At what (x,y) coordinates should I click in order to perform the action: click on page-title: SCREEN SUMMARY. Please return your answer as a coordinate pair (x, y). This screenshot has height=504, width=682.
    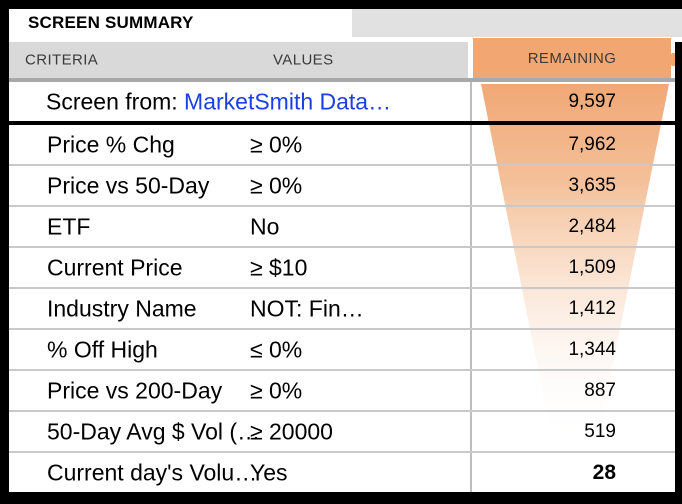
    Looking at the image, I should click on (111, 22).